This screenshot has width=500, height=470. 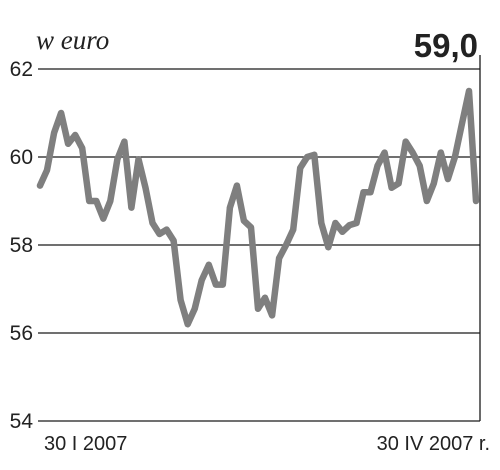 I want to click on x-end-date-label: 30 IV 2007 r., so click(x=433, y=444).